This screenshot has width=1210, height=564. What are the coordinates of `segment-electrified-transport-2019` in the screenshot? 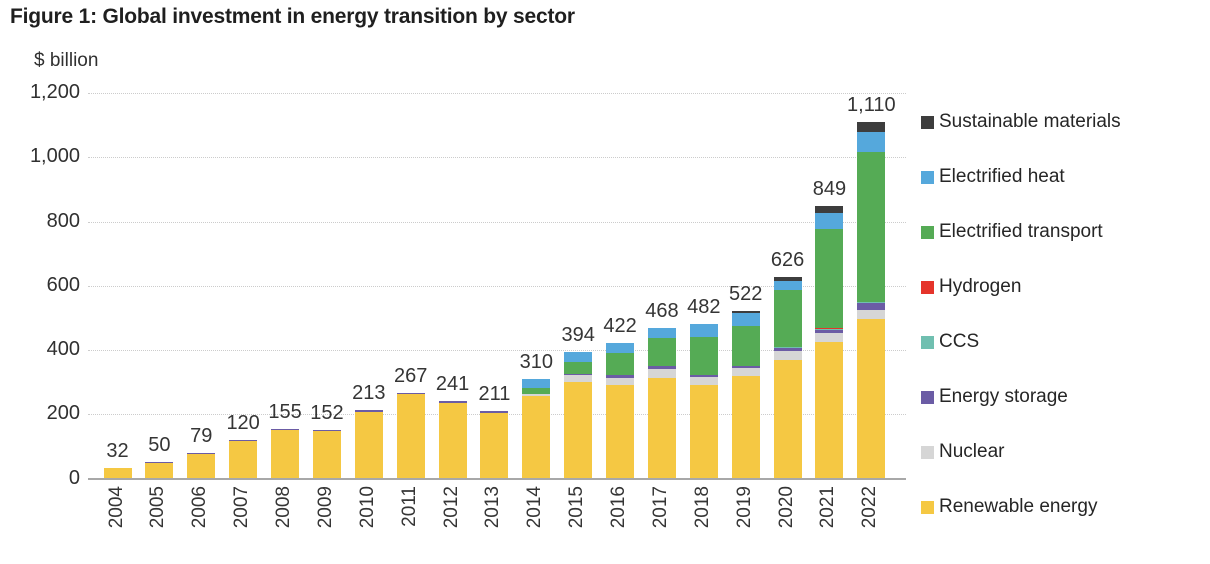 It's located at (745, 346).